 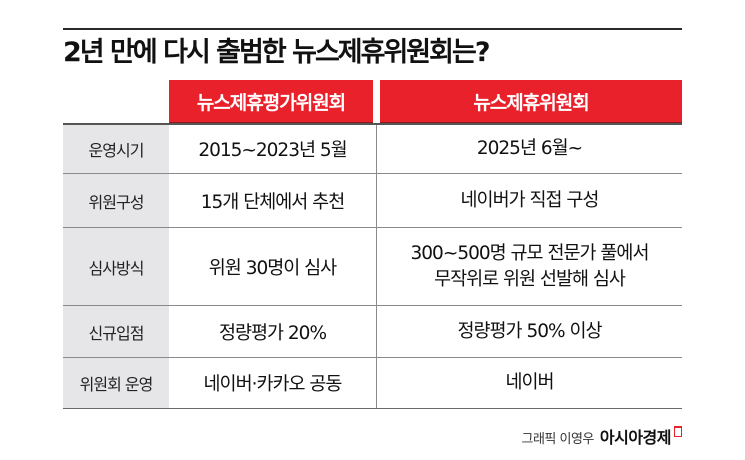 I want to click on table-row: 위원회 운영 네이버·카카오 공동 네이버, so click(x=372, y=383).